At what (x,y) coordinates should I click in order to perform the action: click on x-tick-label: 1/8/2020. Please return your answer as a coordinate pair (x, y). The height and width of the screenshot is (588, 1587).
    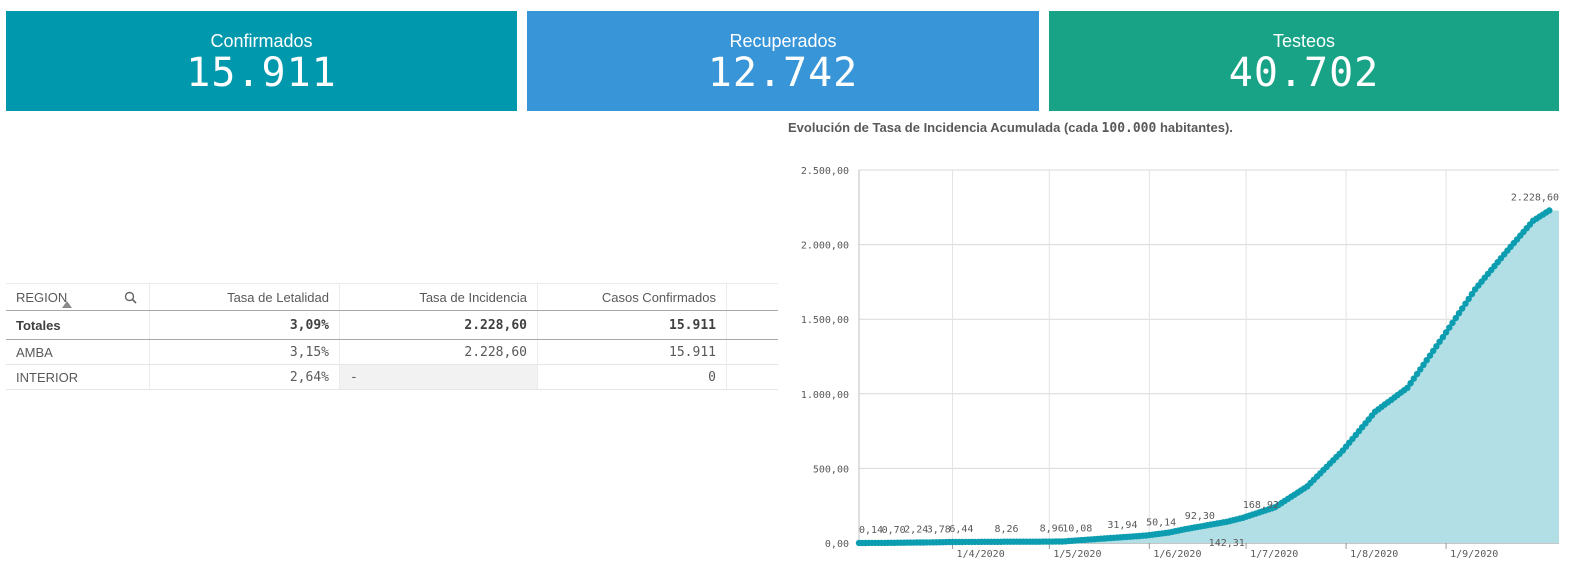
    Looking at the image, I should click on (1374, 554).